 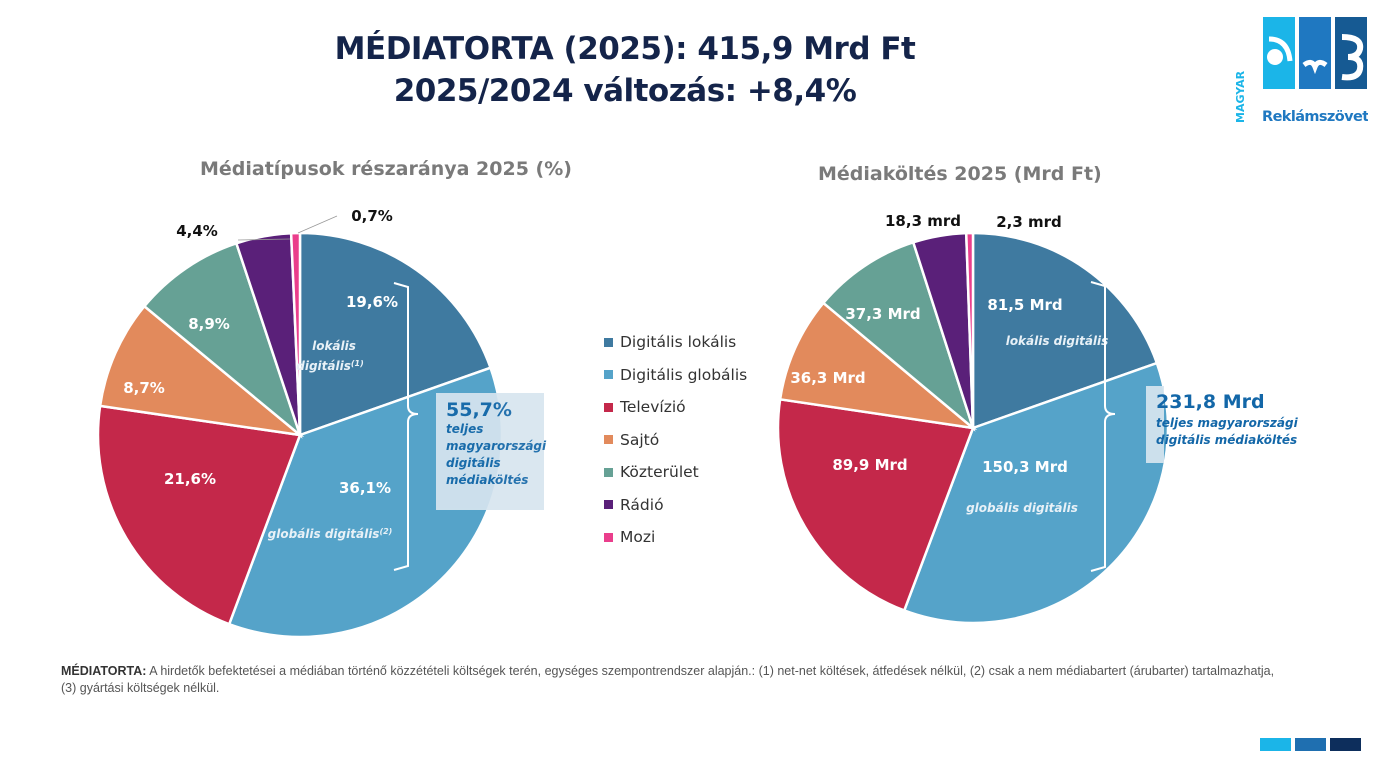 I want to click on decorative-bars, so click(x=1310, y=744).